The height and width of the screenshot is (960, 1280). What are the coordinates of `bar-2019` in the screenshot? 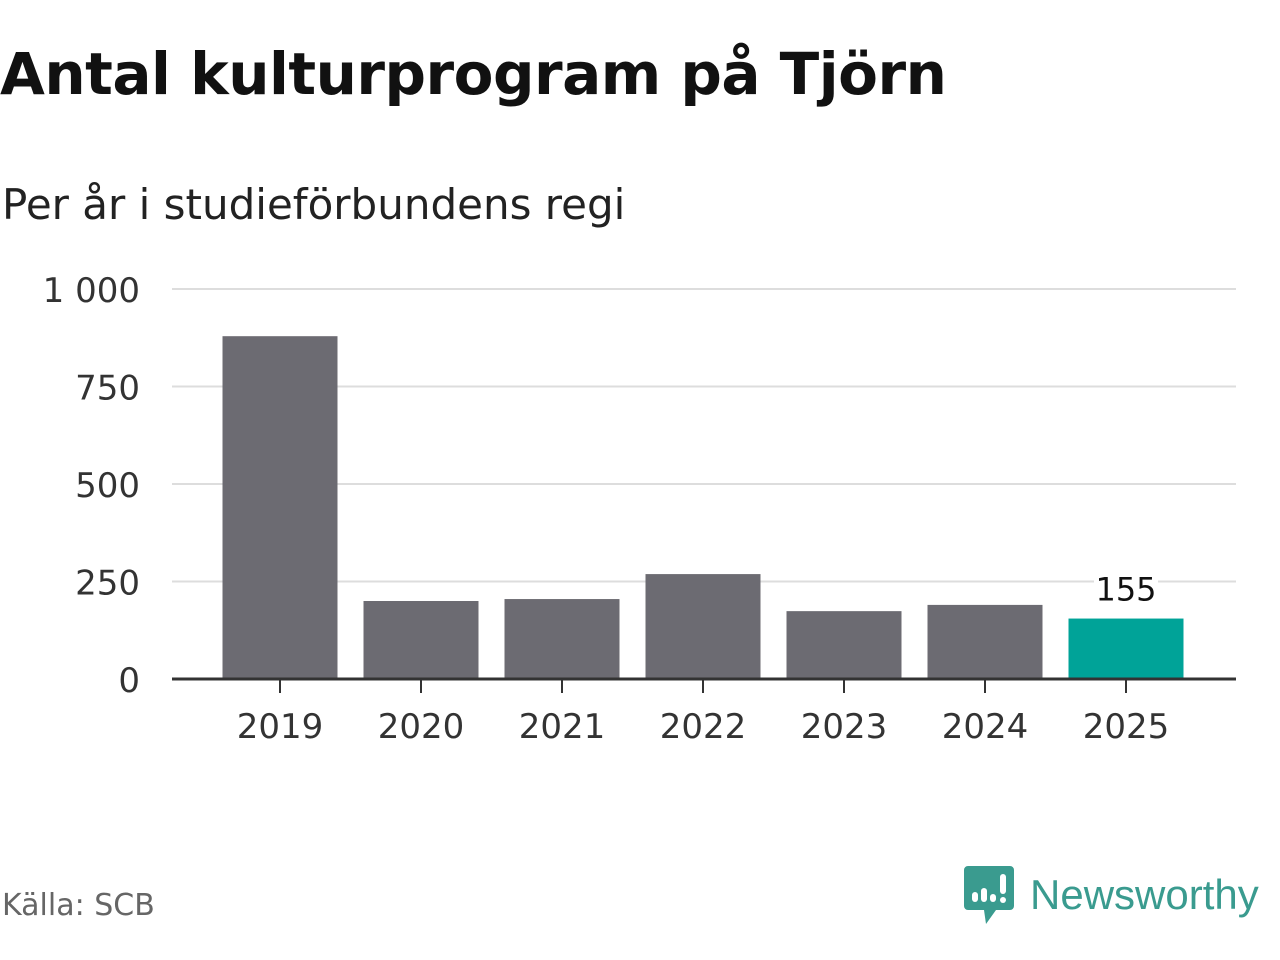 It's located at (280, 507).